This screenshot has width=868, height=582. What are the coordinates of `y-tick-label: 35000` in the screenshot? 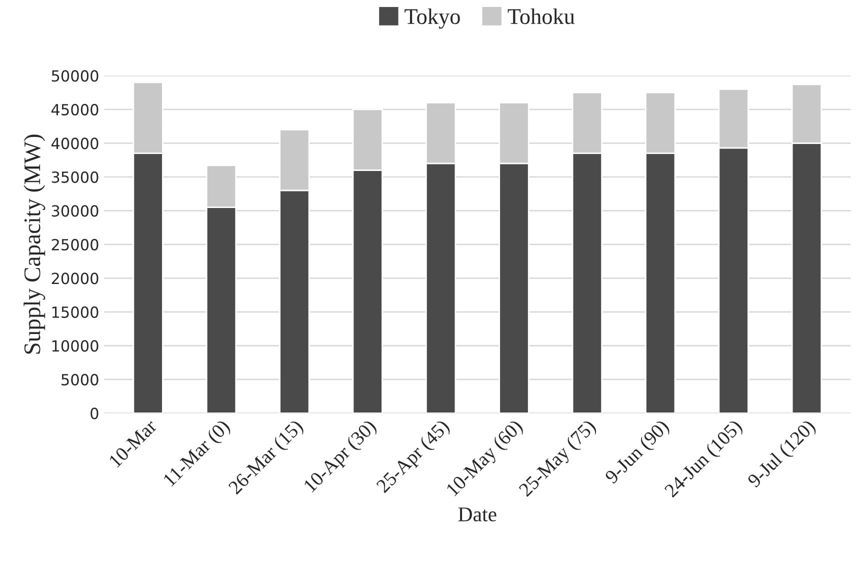 It's located at (75, 177).